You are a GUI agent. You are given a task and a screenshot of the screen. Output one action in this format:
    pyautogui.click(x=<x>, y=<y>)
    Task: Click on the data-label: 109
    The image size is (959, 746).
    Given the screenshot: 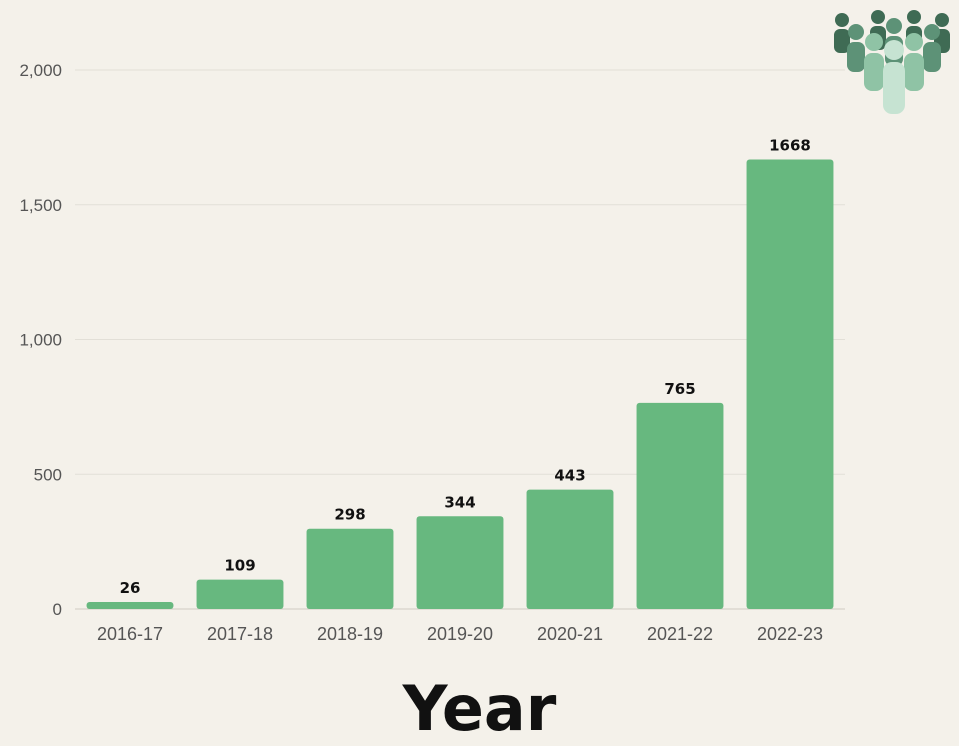 What is the action you would take?
    pyautogui.click(x=239, y=566)
    